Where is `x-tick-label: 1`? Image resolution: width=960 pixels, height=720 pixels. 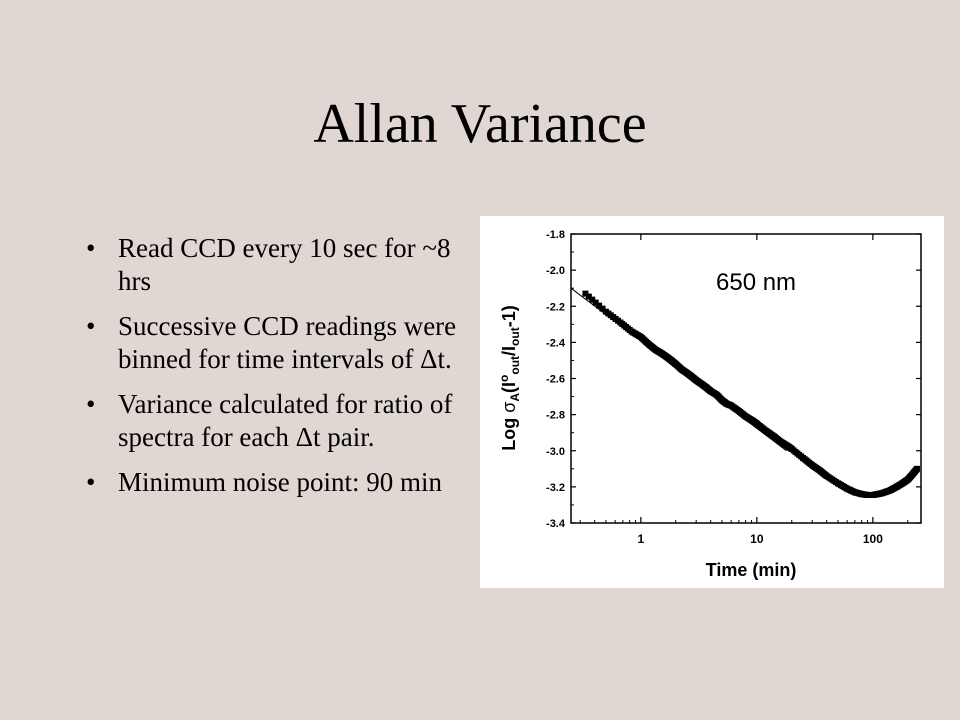 x-tick-label: 1 is located at coordinates (641, 539).